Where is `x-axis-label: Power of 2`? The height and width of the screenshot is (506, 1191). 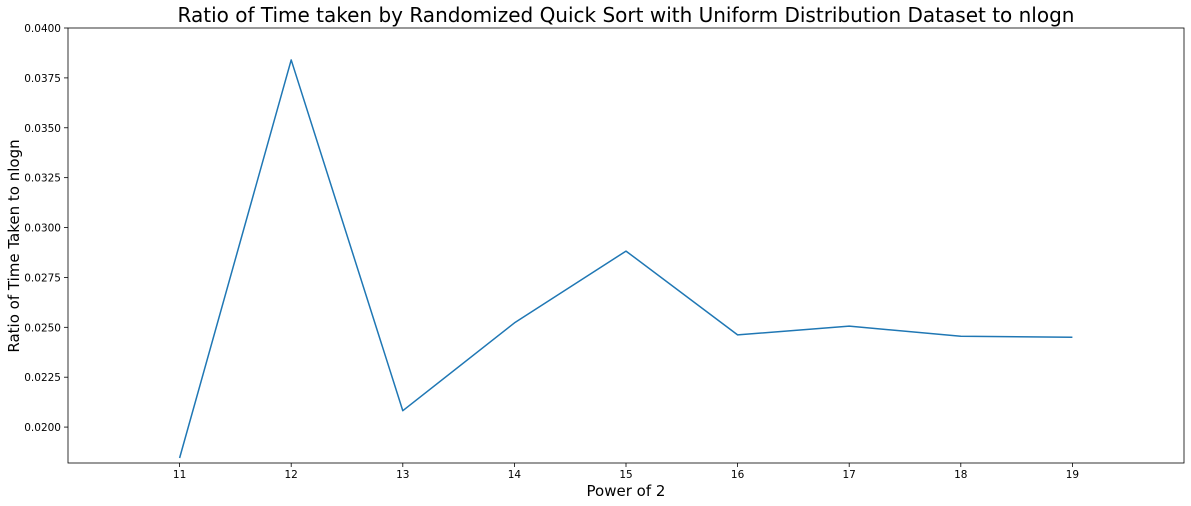 x-axis-label: Power of 2 is located at coordinates (626, 491).